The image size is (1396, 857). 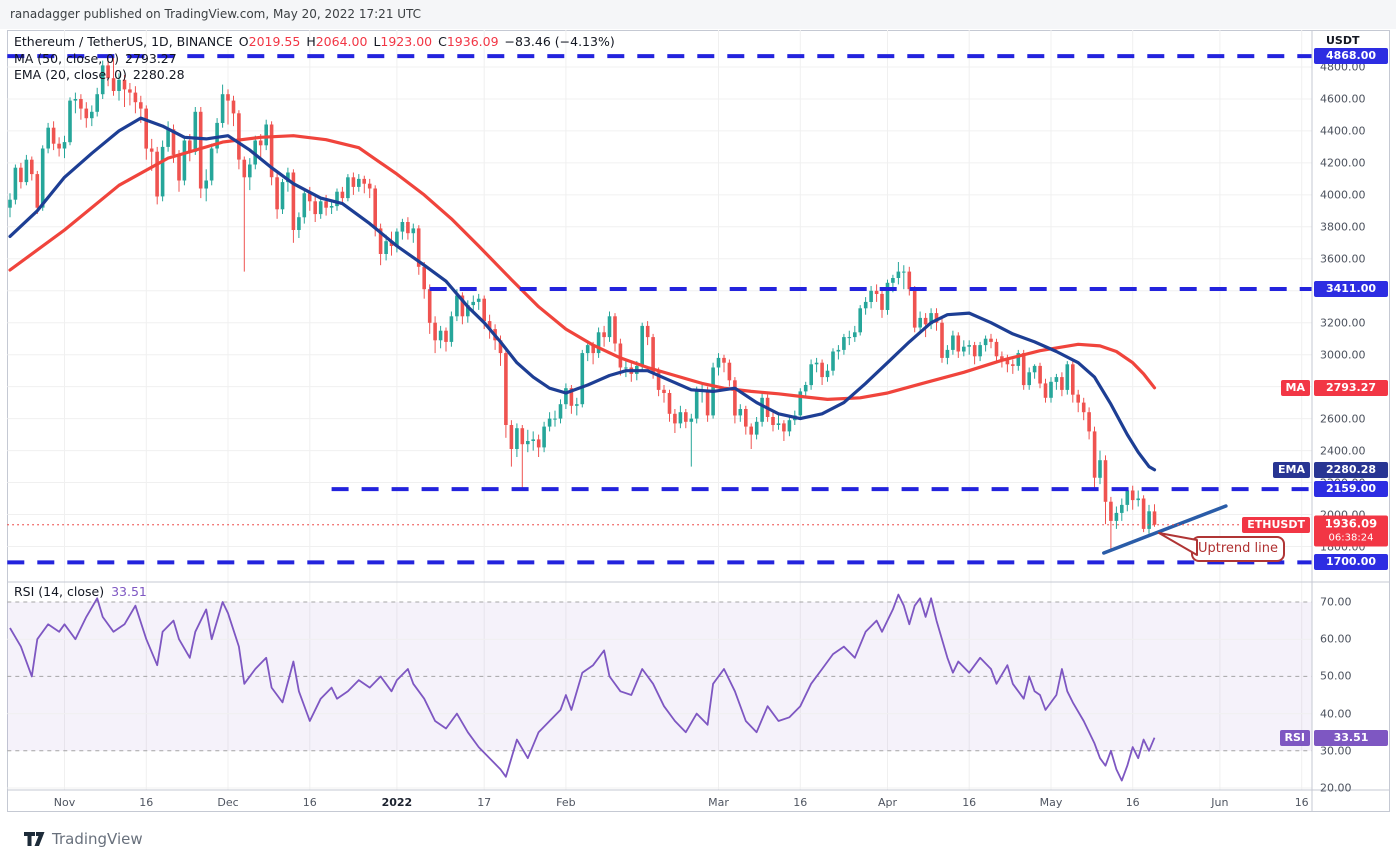 What do you see at coordinates (718, 802) in the screenshot?
I see `time-tick-Mar: Mar` at bounding box center [718, 802].